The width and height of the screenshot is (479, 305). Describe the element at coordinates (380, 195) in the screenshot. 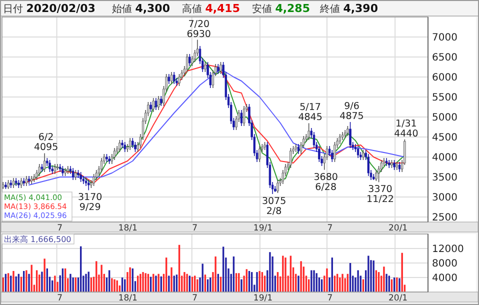

I see `annotation: 3370 11/22` at that location.